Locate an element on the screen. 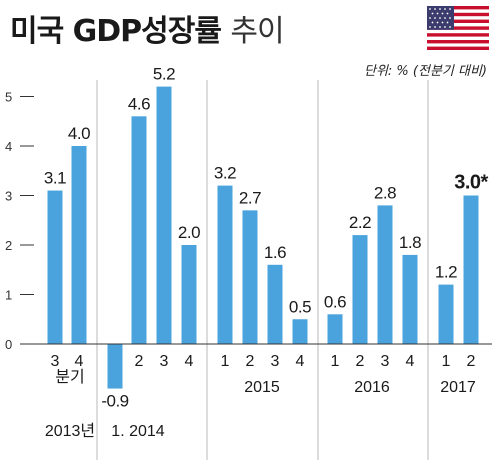 The width and height of the screenshot is (501, 460). unit-label: 단위: % (전분기 대비) is located at coordinates (425, 71).